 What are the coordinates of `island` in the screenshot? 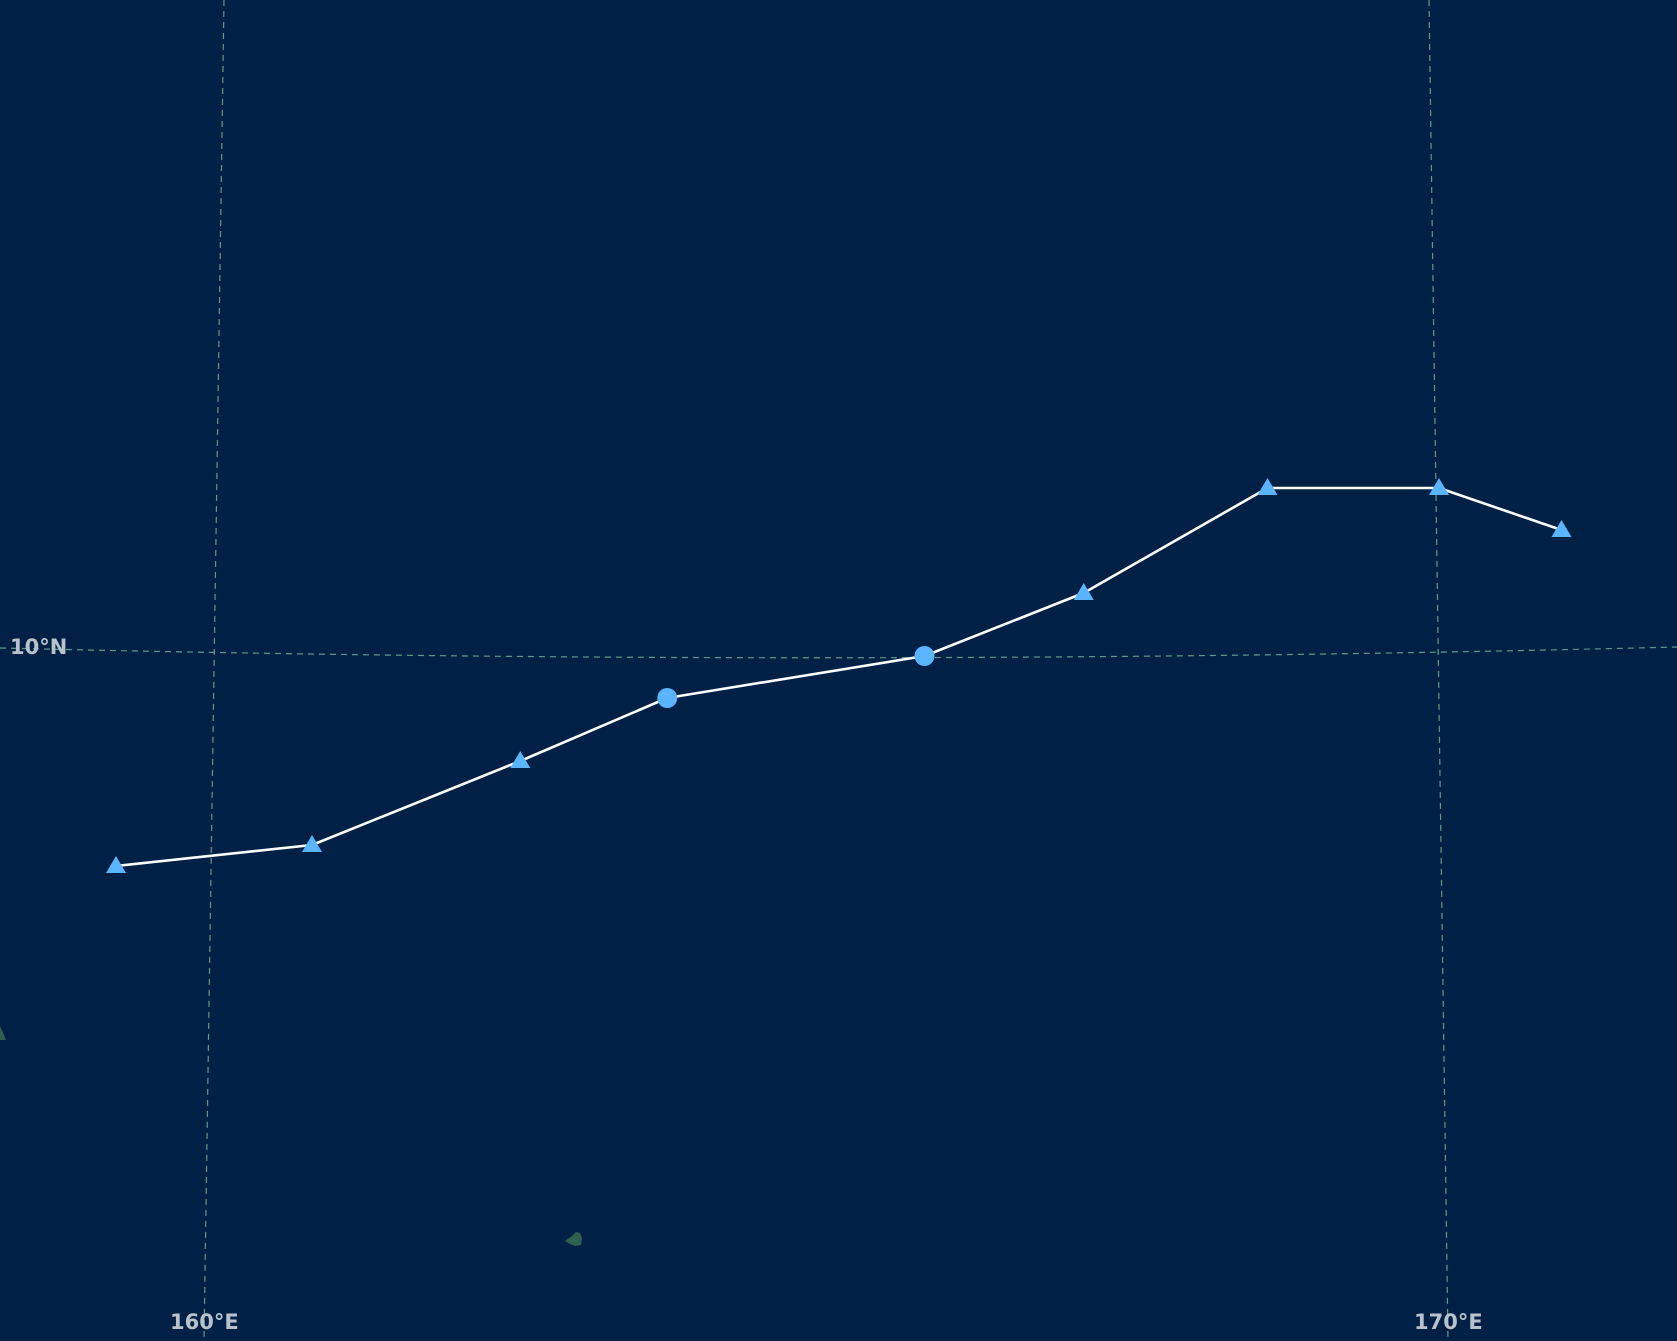 It's located at (573, 1239).